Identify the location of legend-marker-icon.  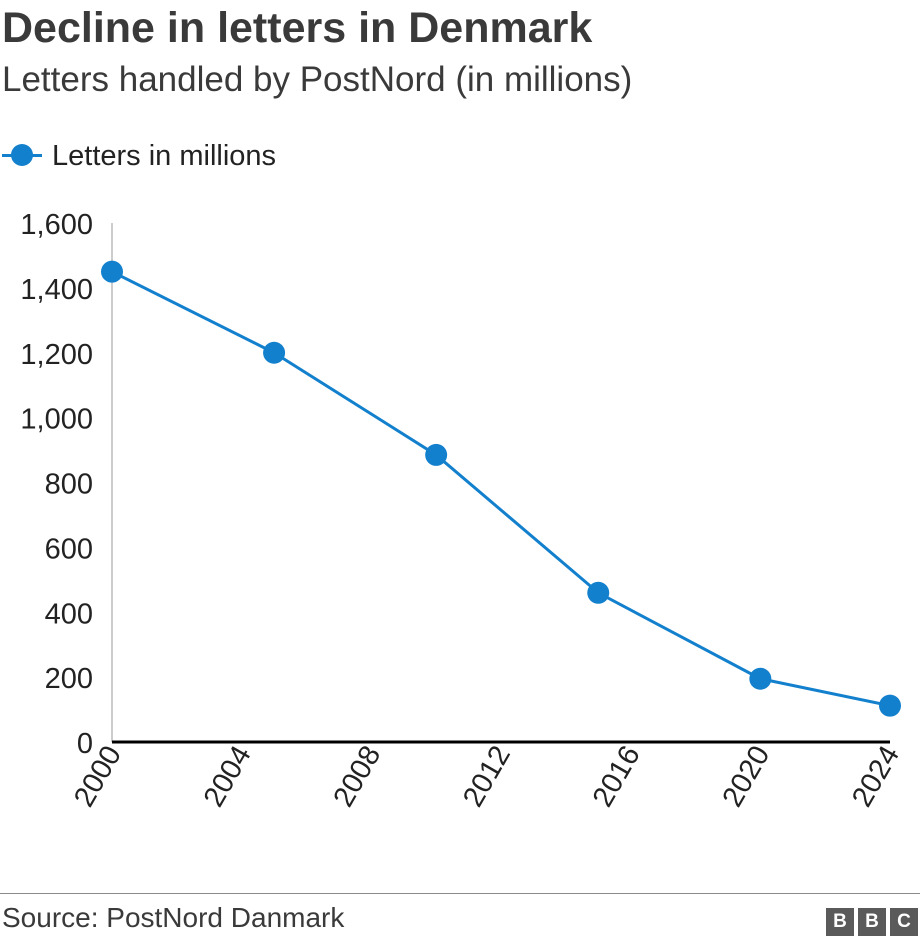
(23, 156).